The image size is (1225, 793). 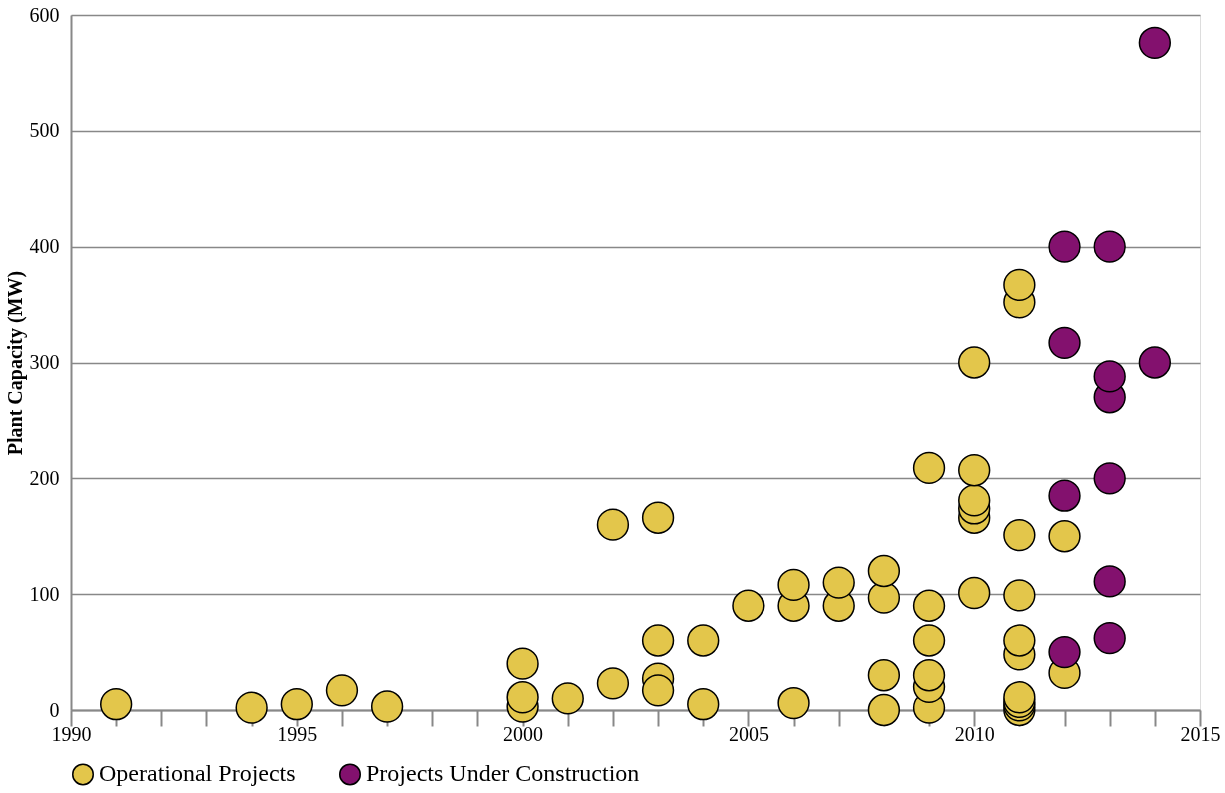 What do you see at coordinates (197, 773) in the screenshot?
I see `legend-label: Operational Projects` at bounding box center [197, 773].